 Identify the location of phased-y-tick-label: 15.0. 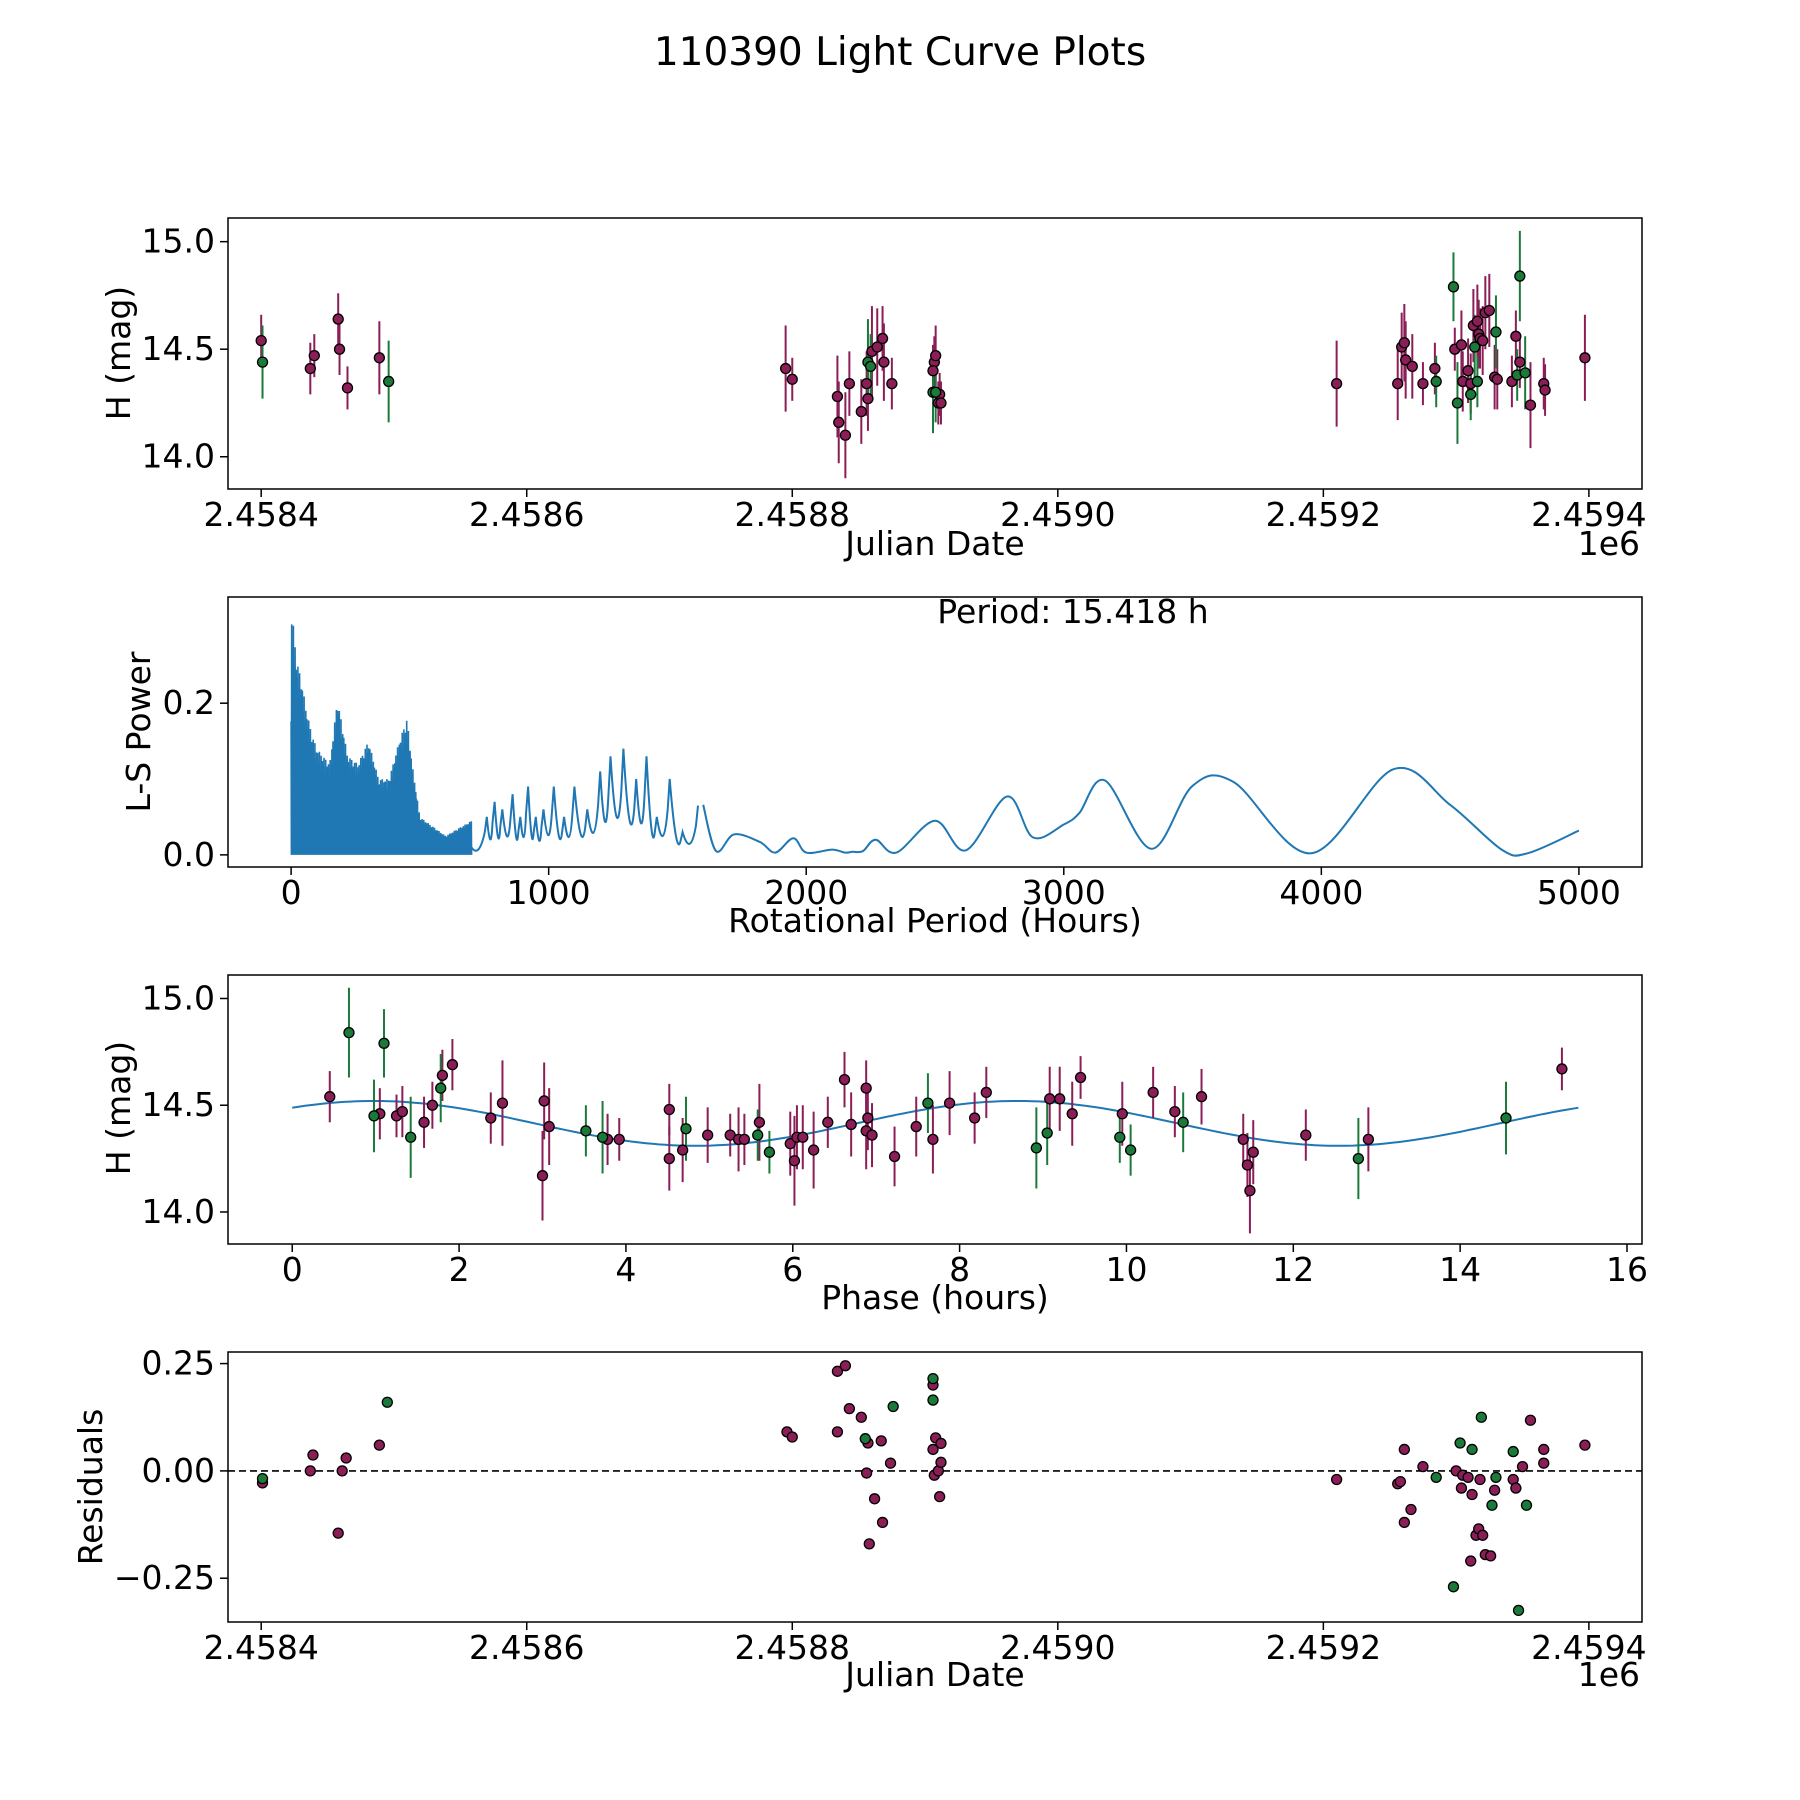
(178, 997).